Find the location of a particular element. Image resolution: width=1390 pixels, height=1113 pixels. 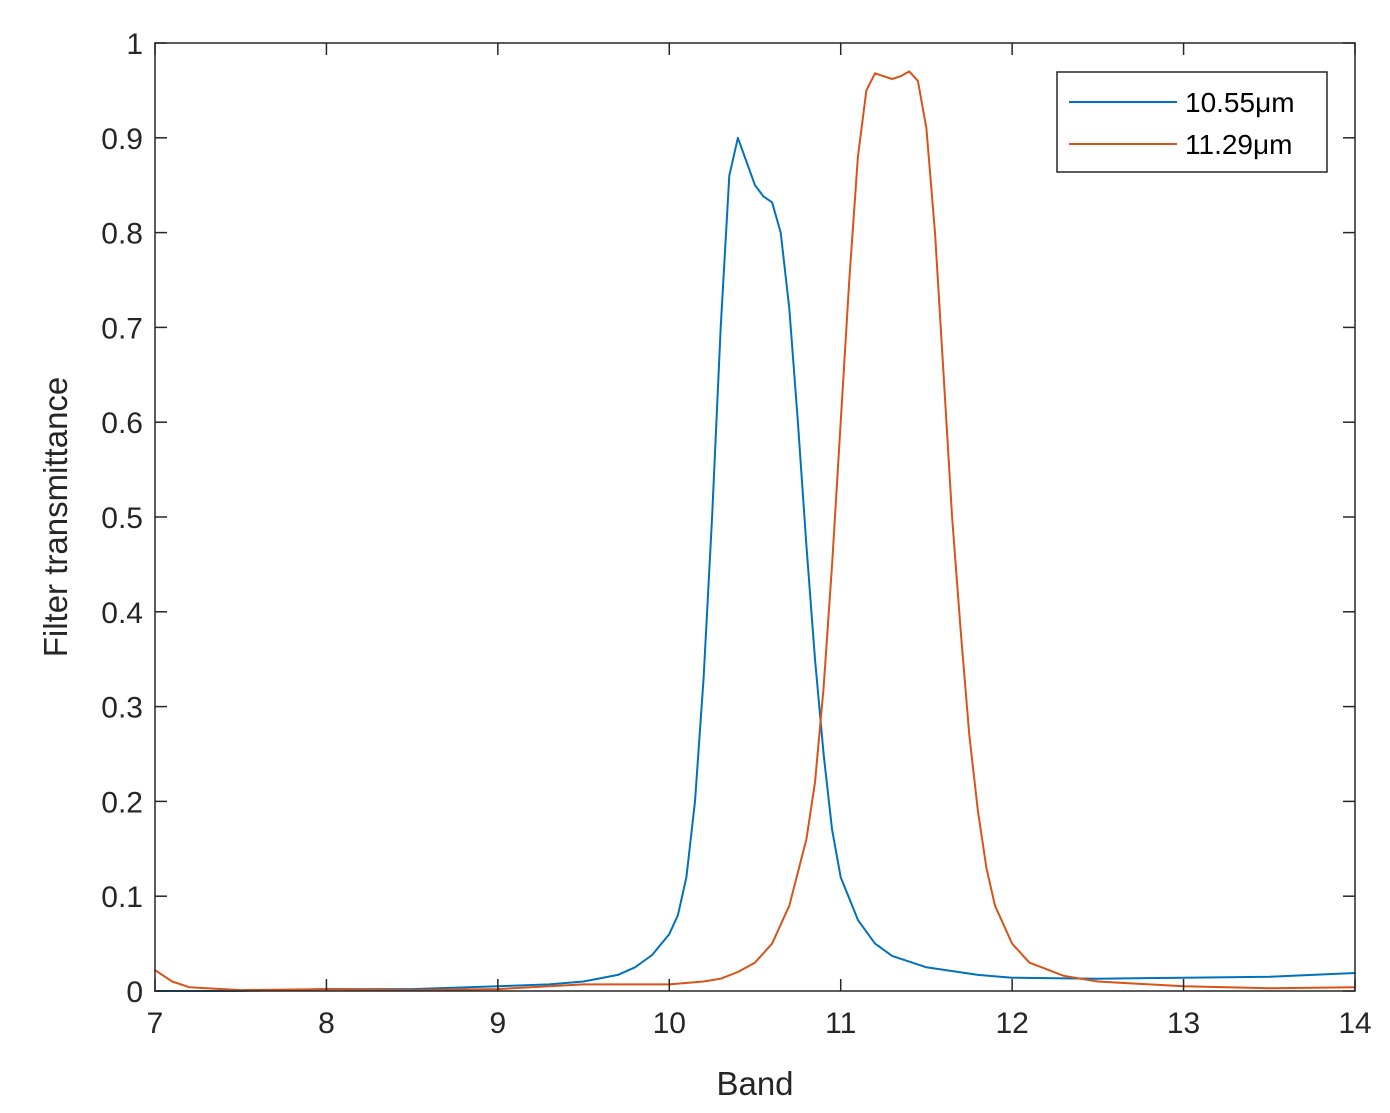

y-axis-label: Filter transmittance is located at coordinates (55, 517).